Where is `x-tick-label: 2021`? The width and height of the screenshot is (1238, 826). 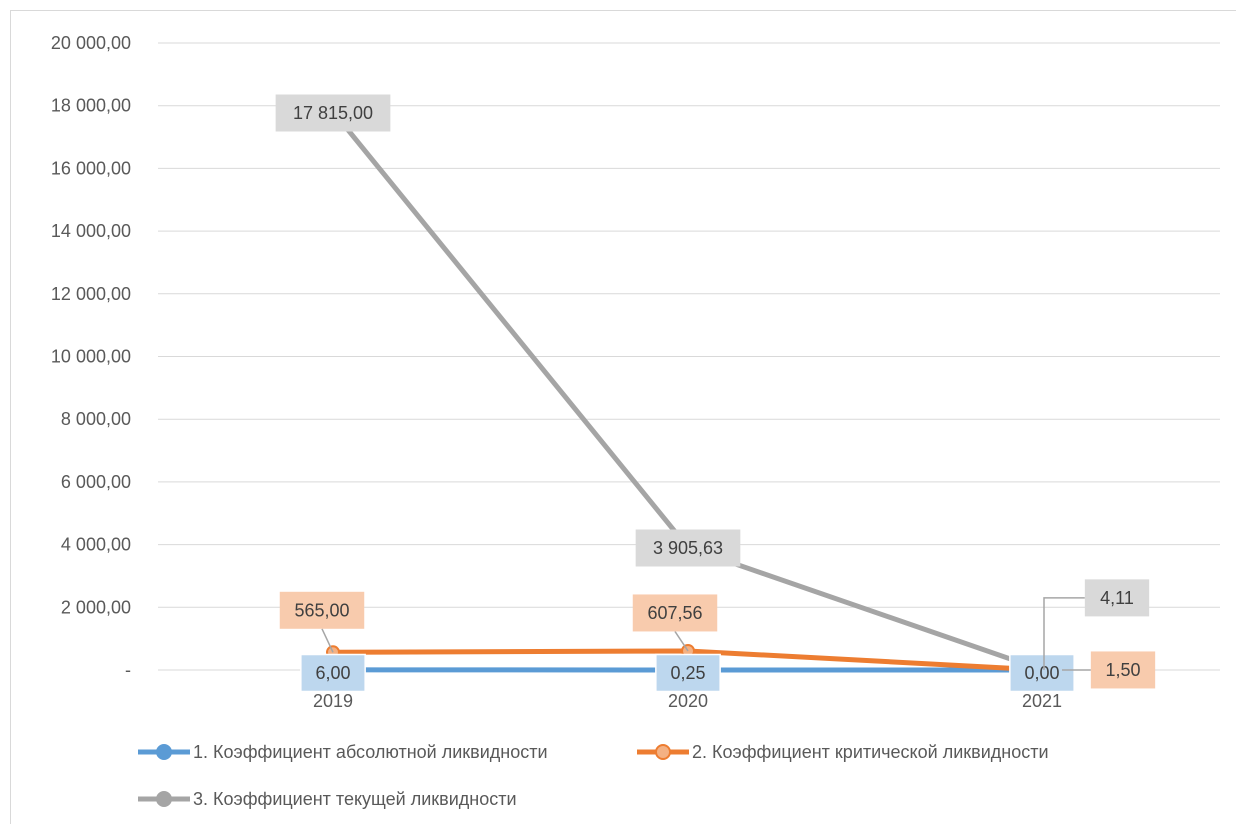
x-tick-label: 2021 is located at coordinates (1042, 701).